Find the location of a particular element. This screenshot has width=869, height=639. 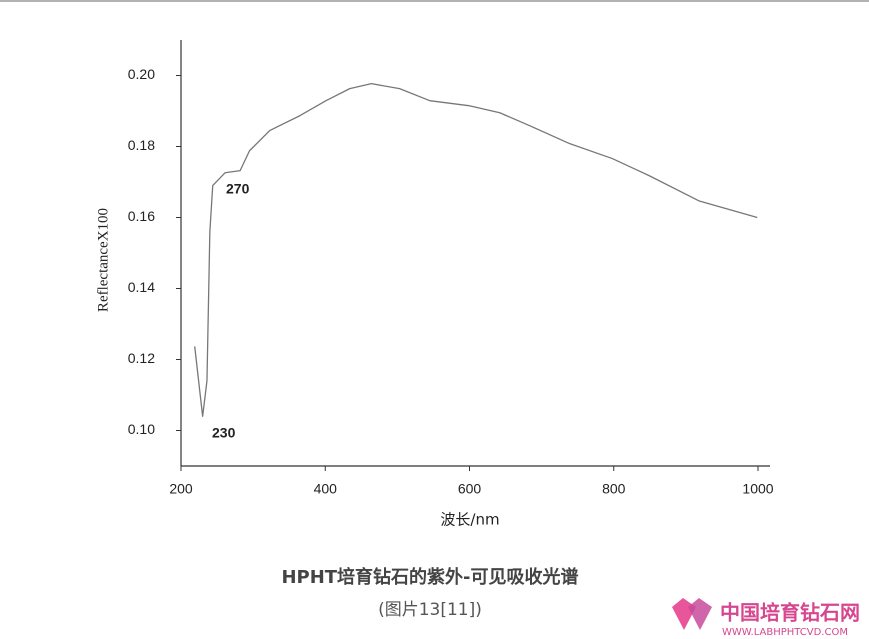

x-tick-label: 1000 is located at coordinates (757, 489).